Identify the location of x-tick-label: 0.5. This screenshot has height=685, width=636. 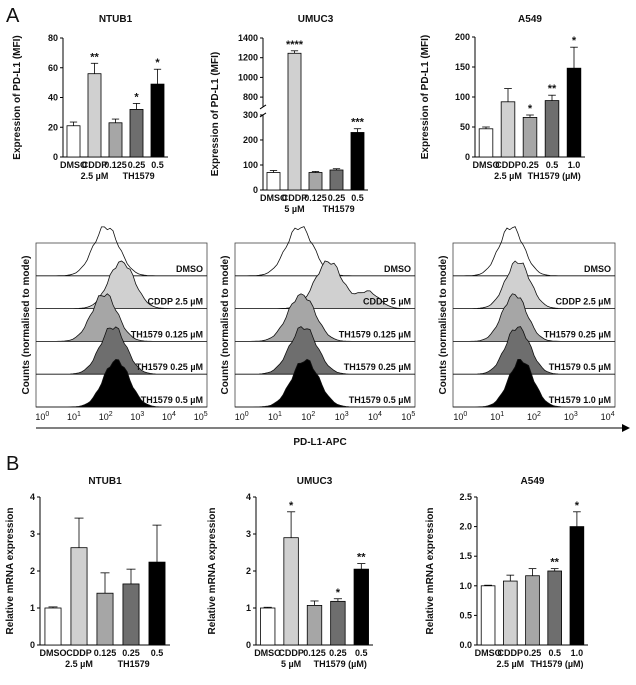
(357, 198).